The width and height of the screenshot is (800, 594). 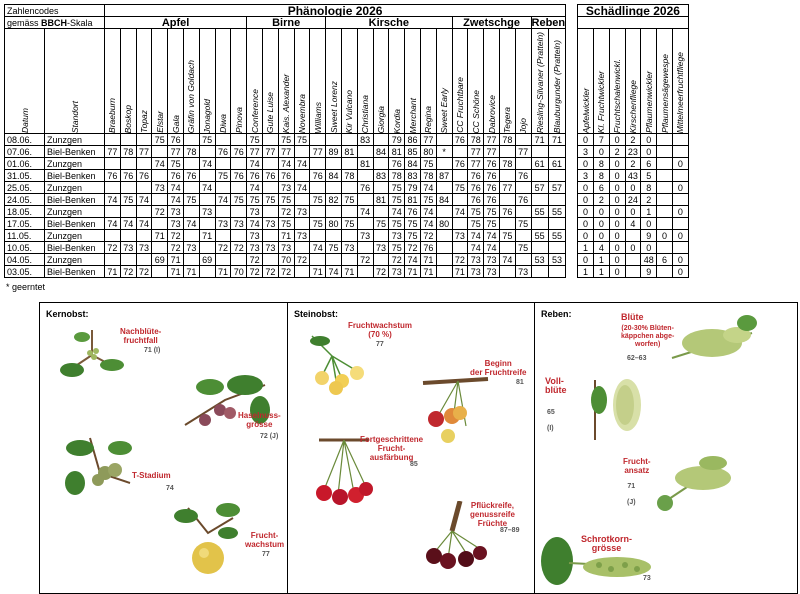 I want to click on stage-value: 79, so click(x=397, y=140).